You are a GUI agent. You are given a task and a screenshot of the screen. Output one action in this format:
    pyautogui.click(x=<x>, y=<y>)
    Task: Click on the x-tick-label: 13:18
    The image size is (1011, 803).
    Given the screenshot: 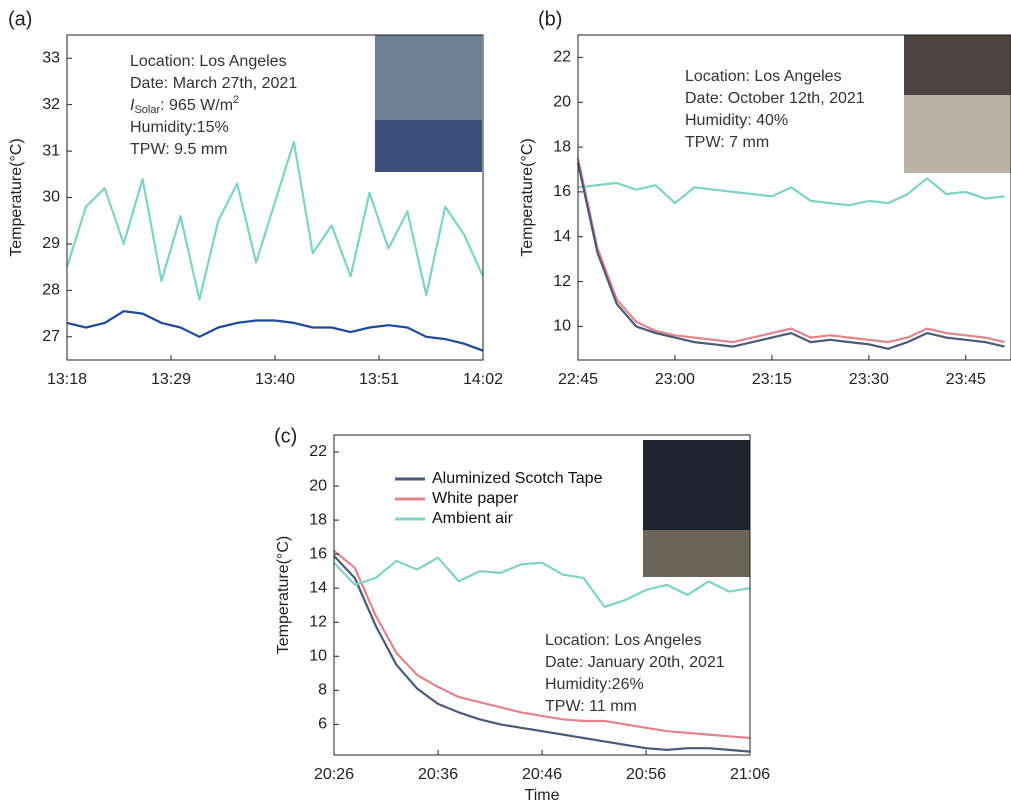 What is the action you would take?
    pyautogui.click(x=67, y=379)
    